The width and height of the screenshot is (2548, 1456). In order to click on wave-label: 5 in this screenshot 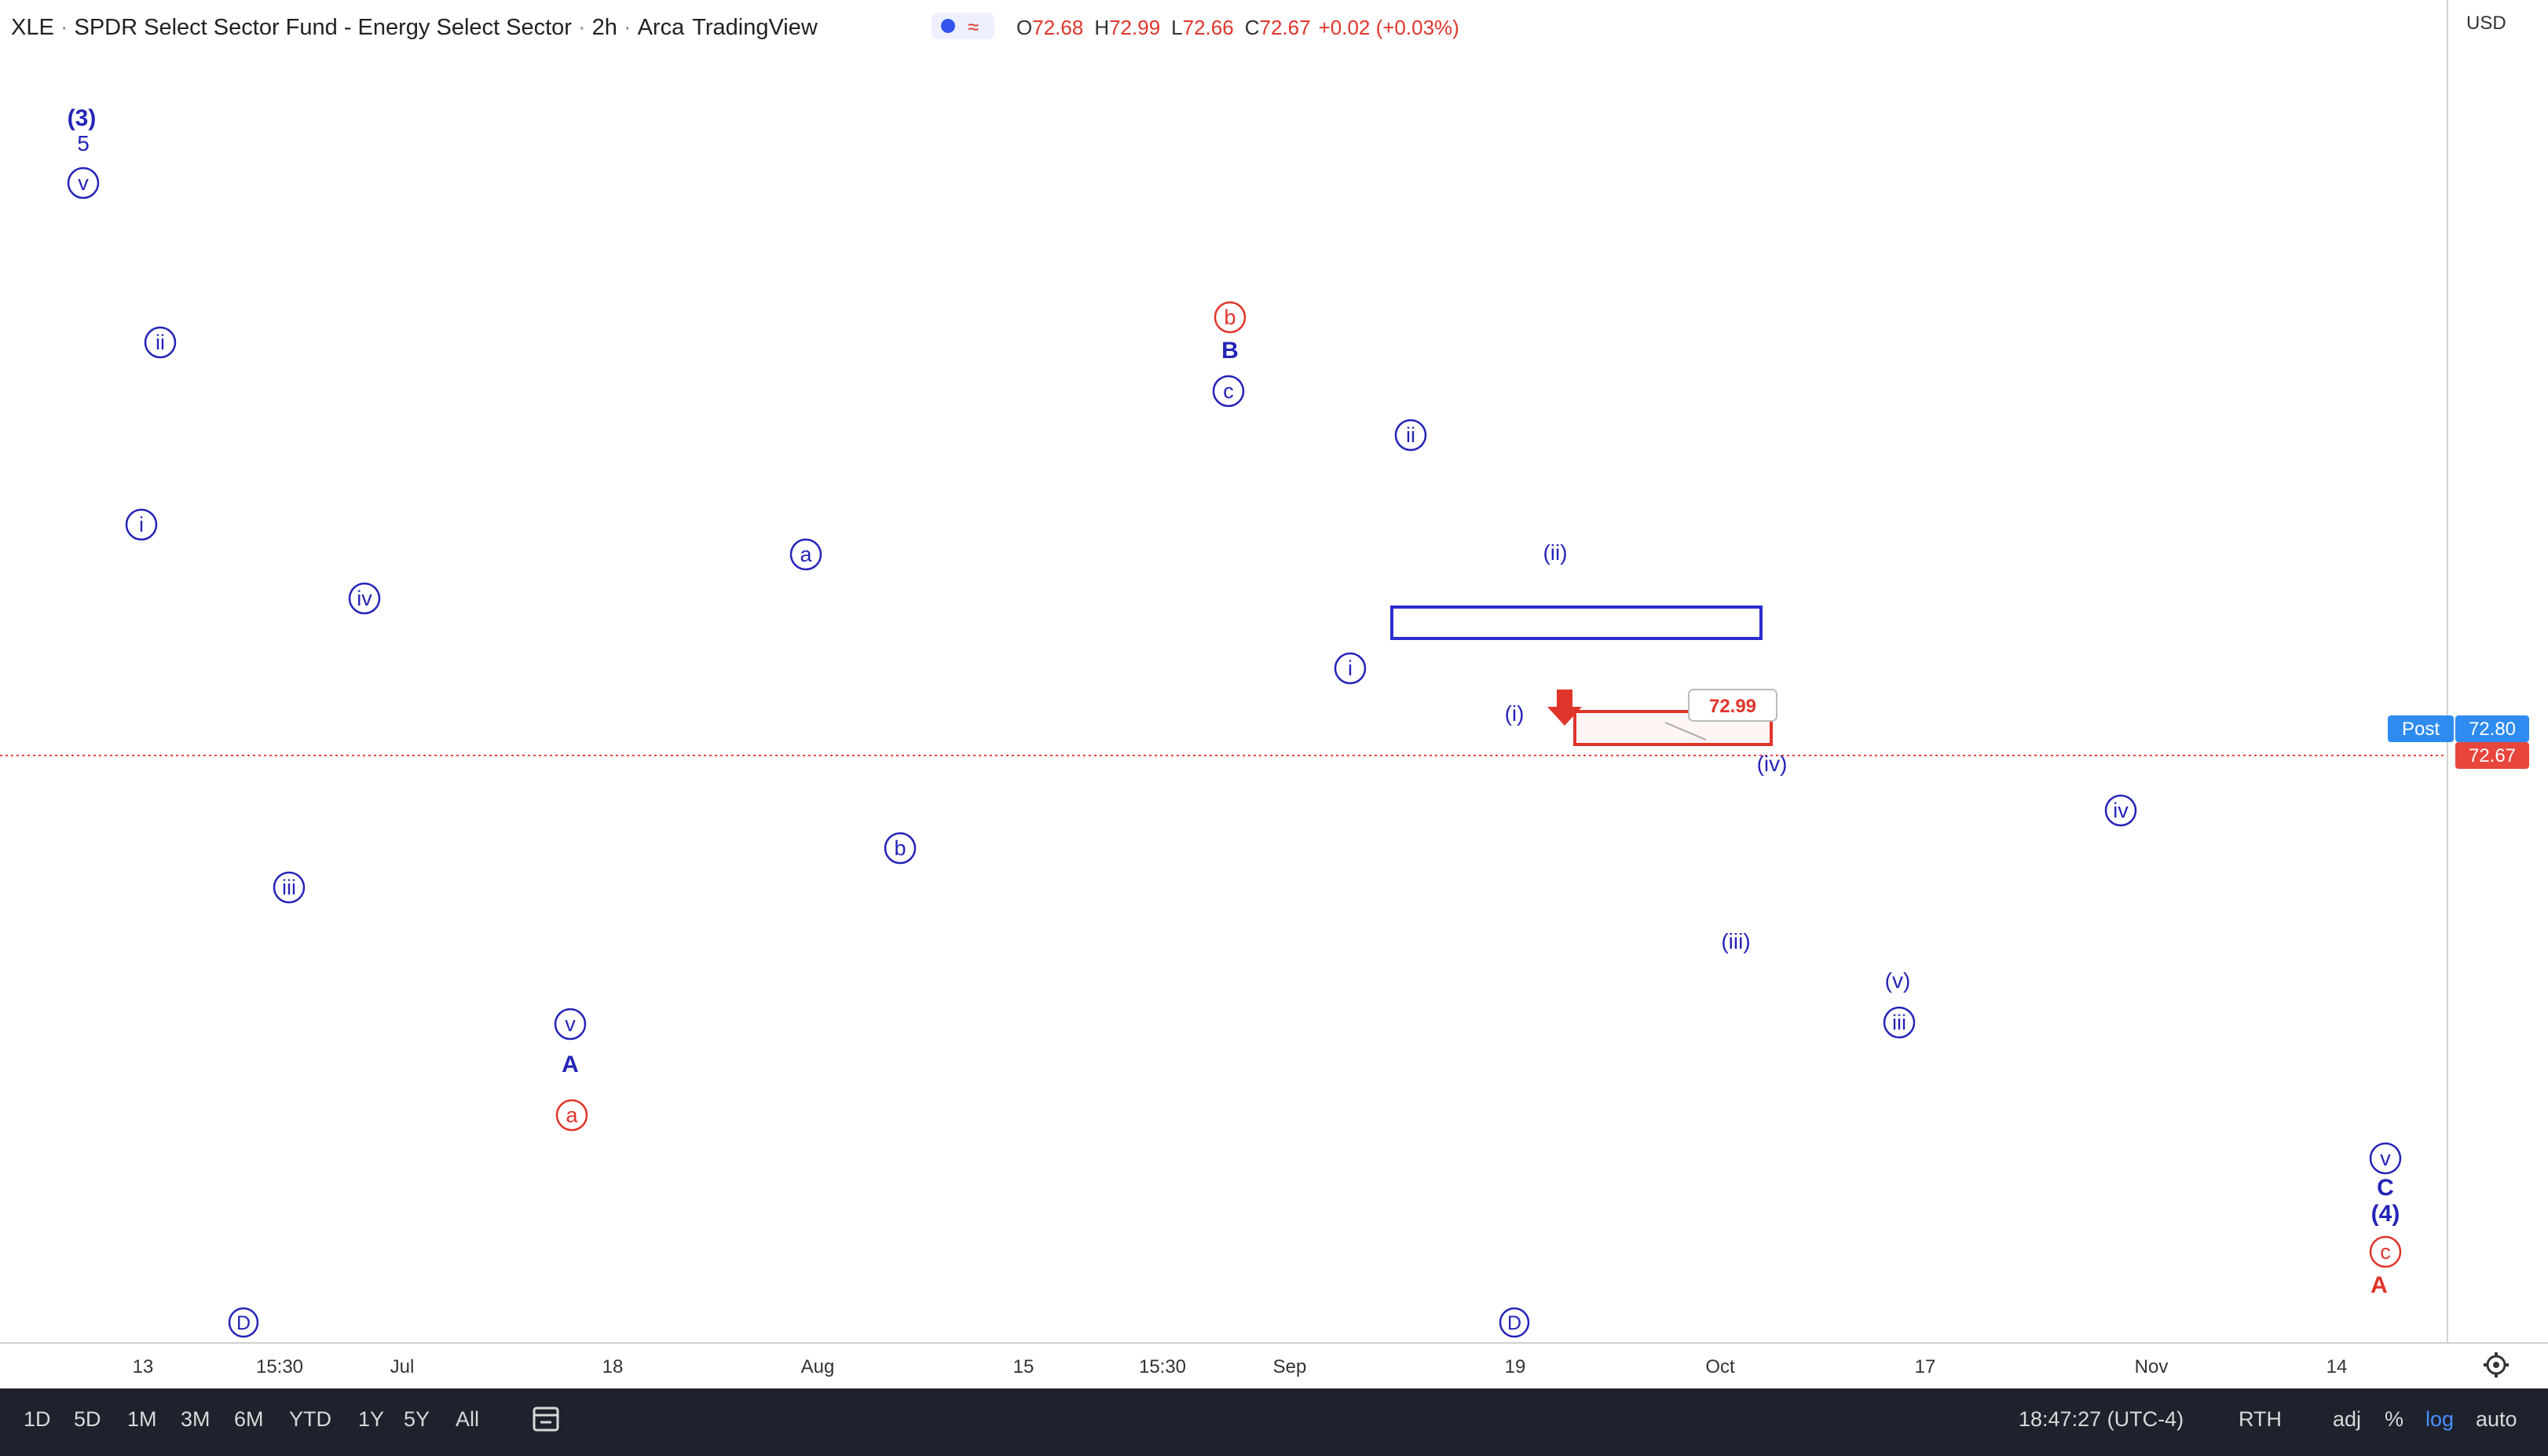, I will do `click(83, 143)`.